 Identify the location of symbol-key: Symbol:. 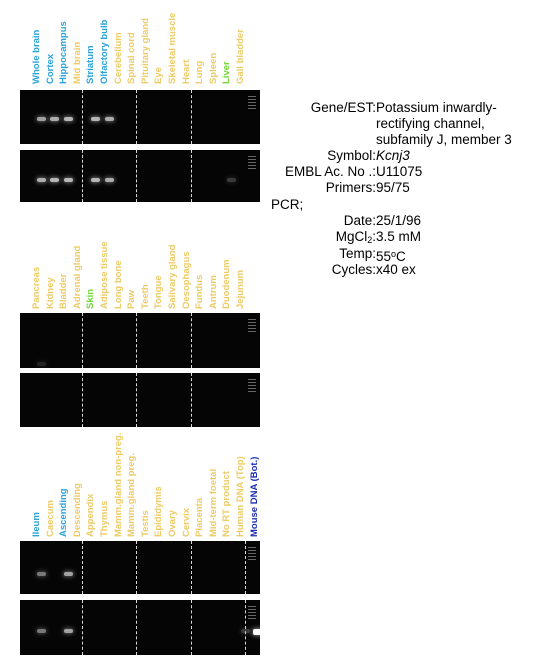
(351, 155).